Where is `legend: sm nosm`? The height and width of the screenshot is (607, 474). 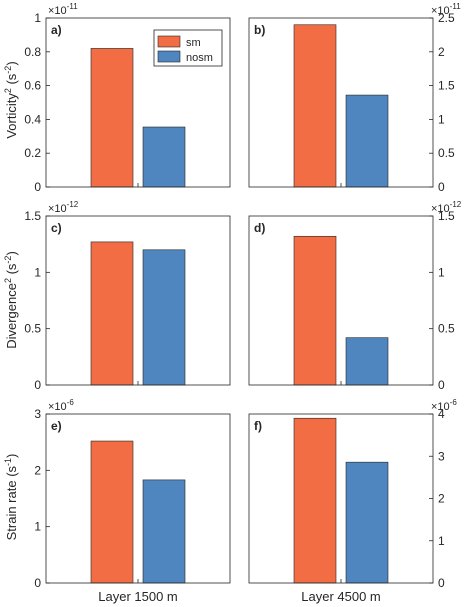
legend: sm nosm is located at coordinates (188, 48).